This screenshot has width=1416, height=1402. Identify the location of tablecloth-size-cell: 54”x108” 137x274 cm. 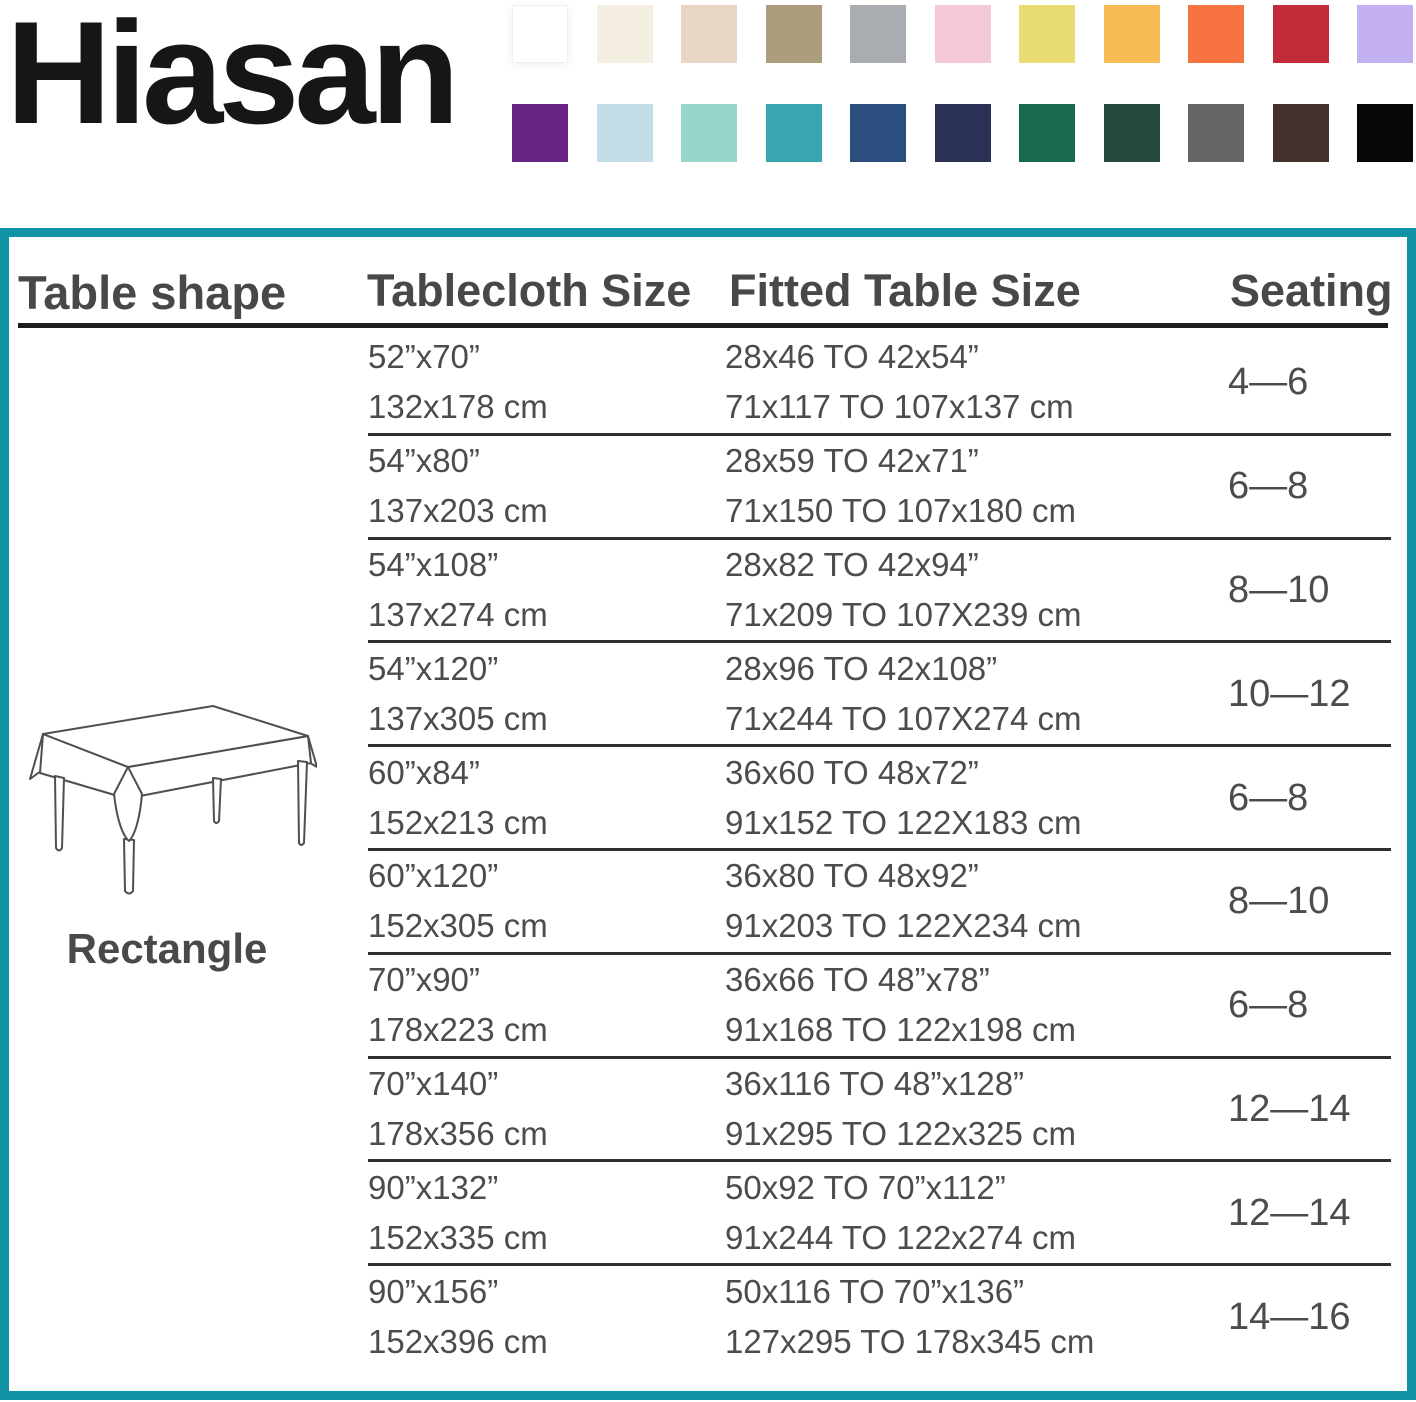
(458, 590).